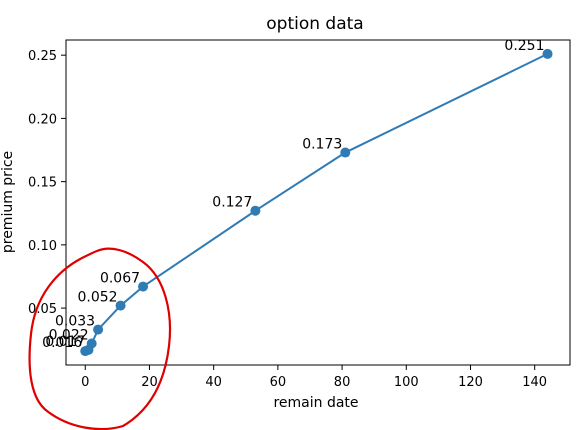 Image resolution: width=587 pixels, height=430 pixels. Describe the element at coordinates (69, 336) in the screenshot. I see `data-label: 0.022` at that location.